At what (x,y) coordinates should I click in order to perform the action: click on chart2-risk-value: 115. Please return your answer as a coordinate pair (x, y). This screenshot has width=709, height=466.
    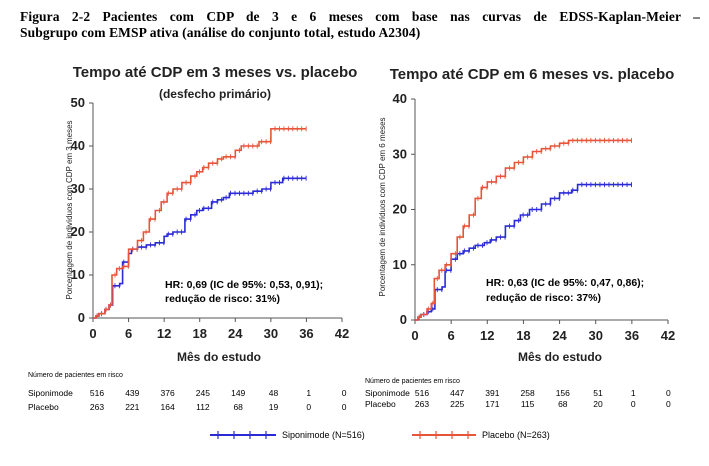
    Looking at the image, I should click on (528, 404).